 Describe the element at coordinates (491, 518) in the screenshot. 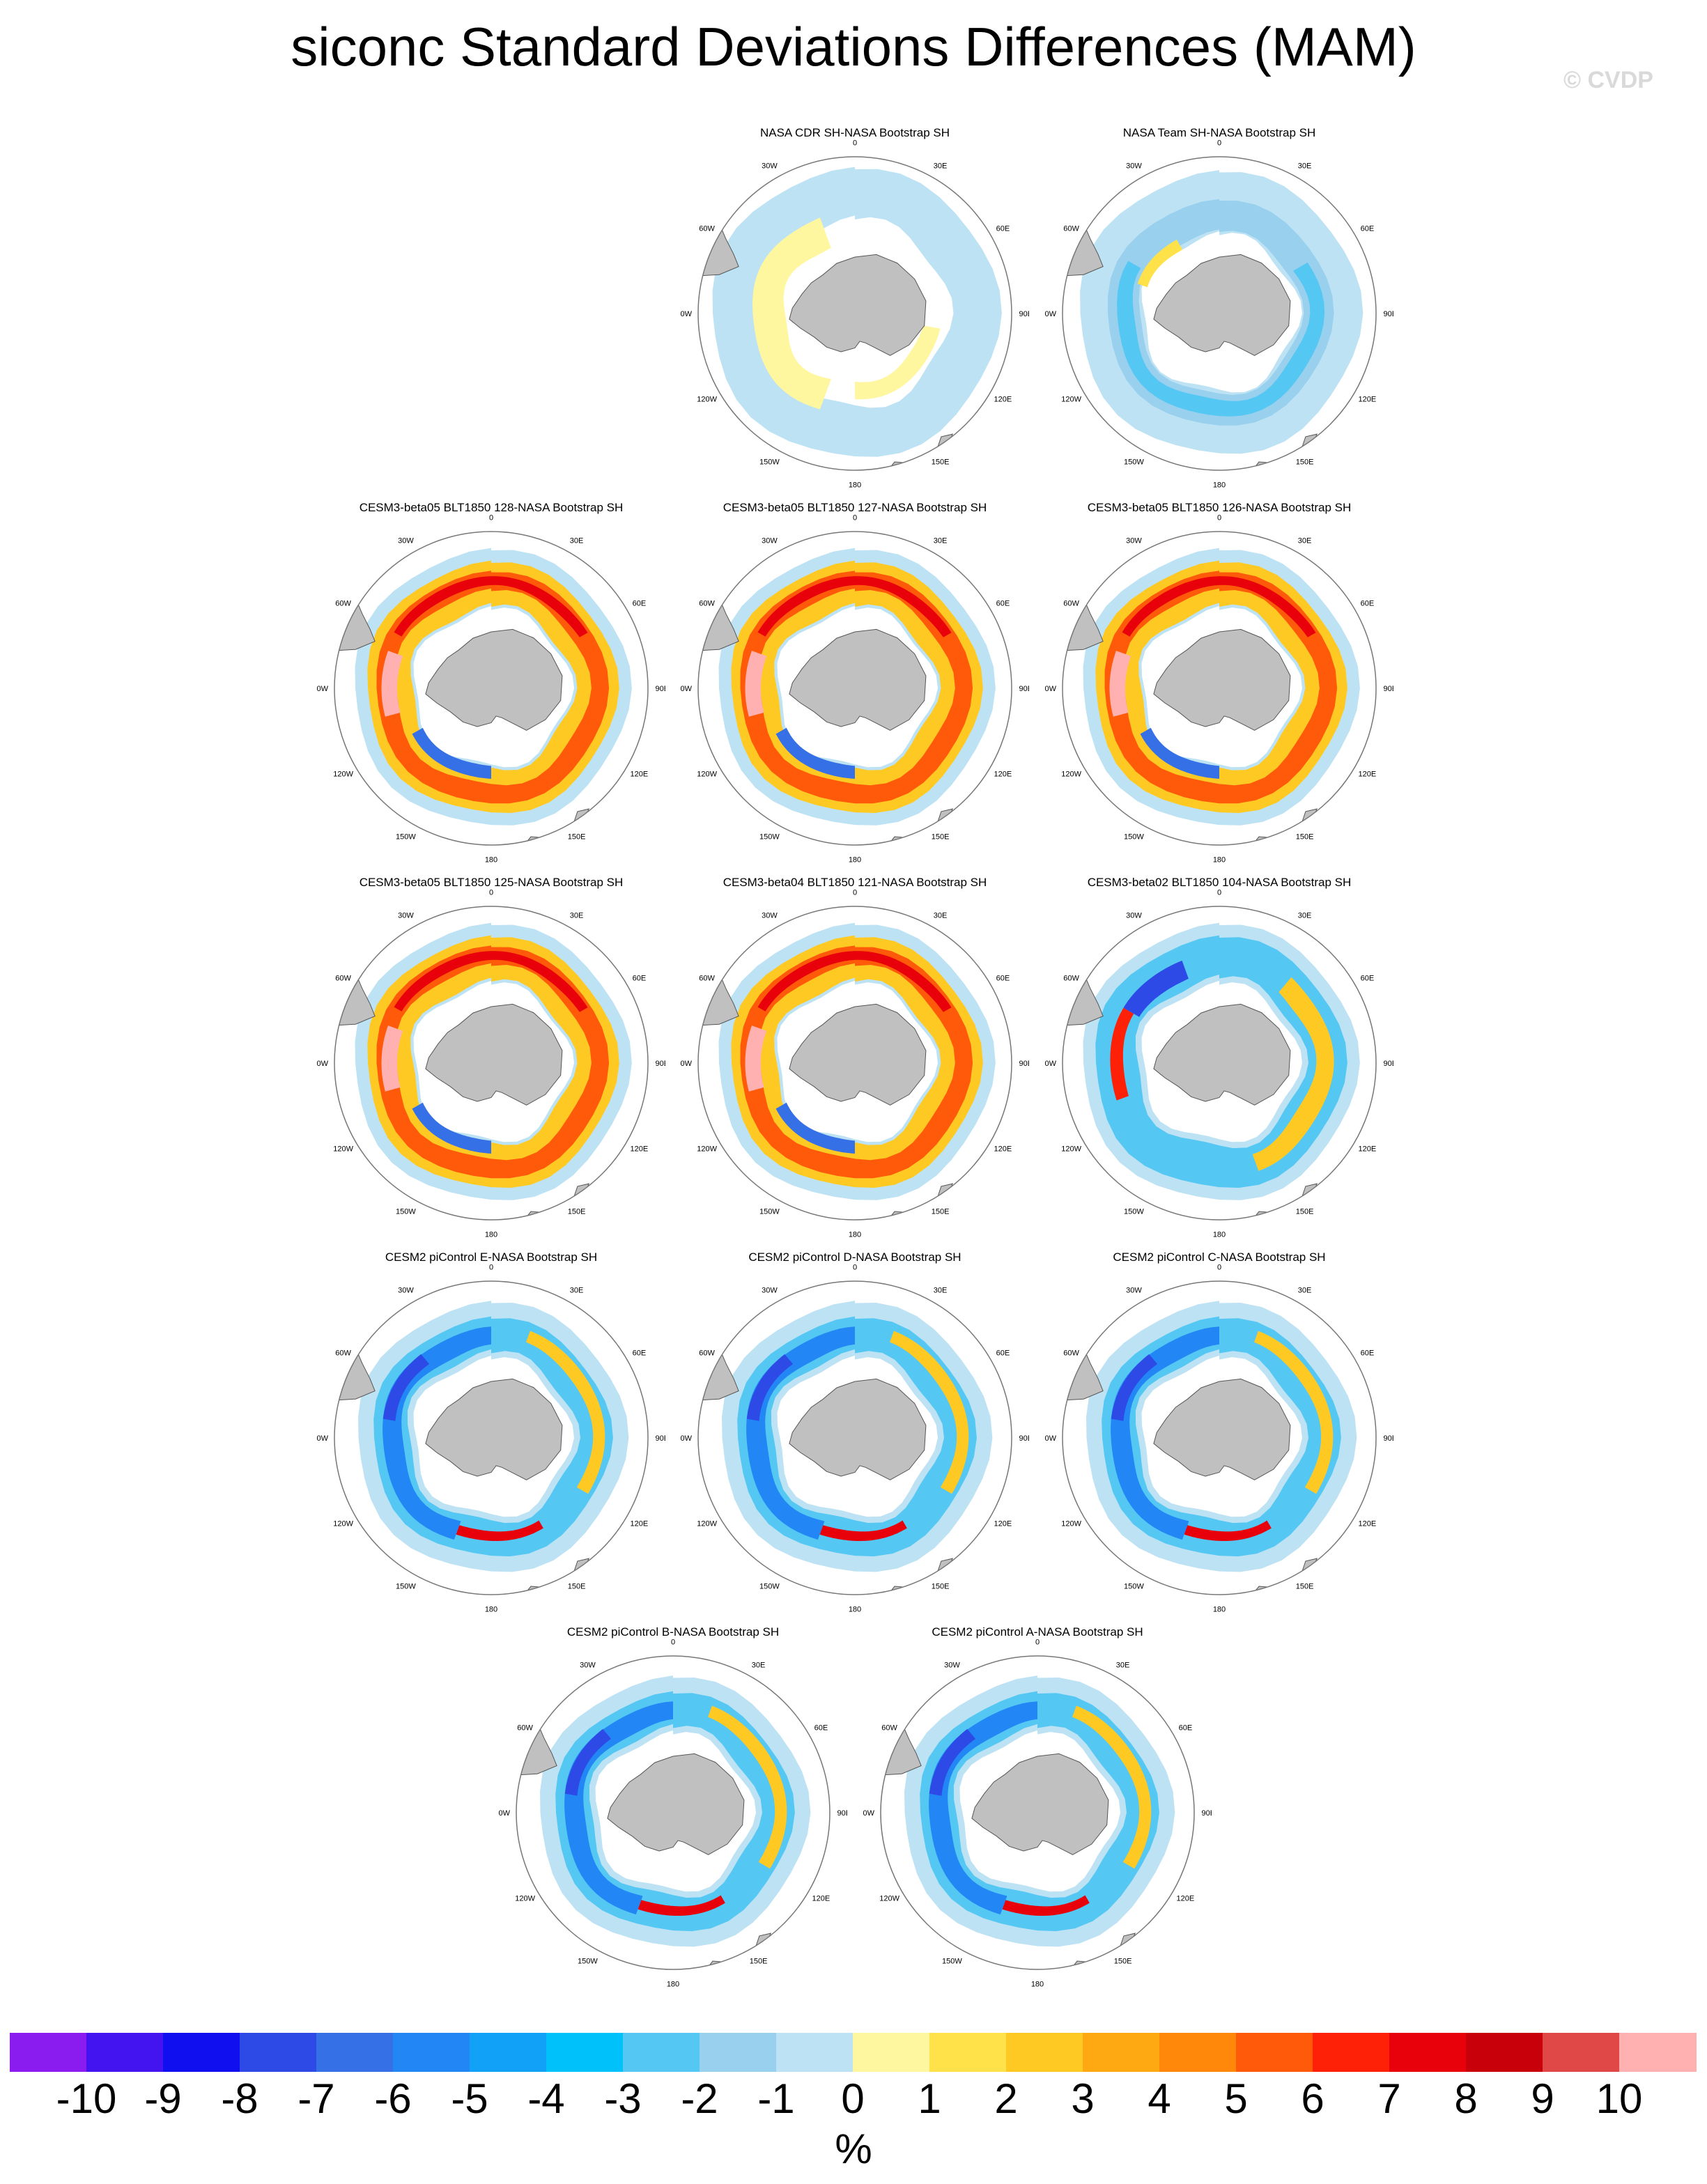

I see `longitude-label: 0` at that location.